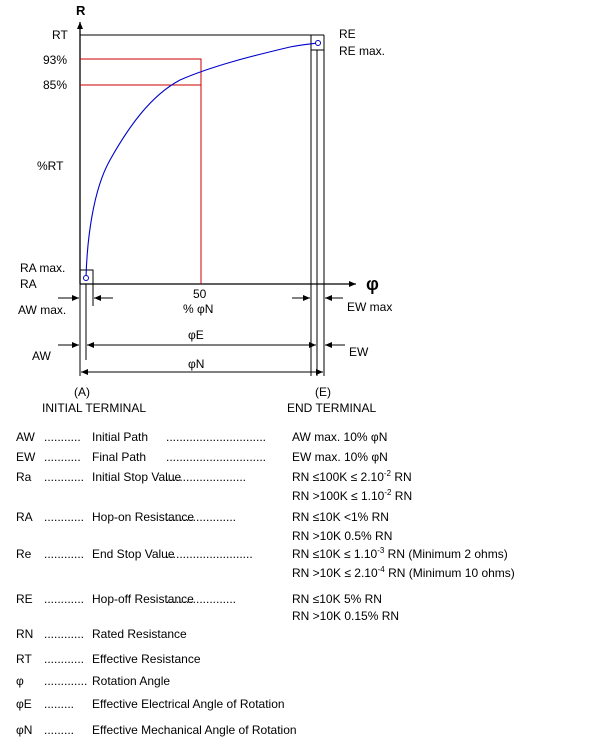 The image size is (593, 756). Describe the element at coordinates (139, 634) in the screenshot. I see `legend-term: Rated Resistance` at that location.